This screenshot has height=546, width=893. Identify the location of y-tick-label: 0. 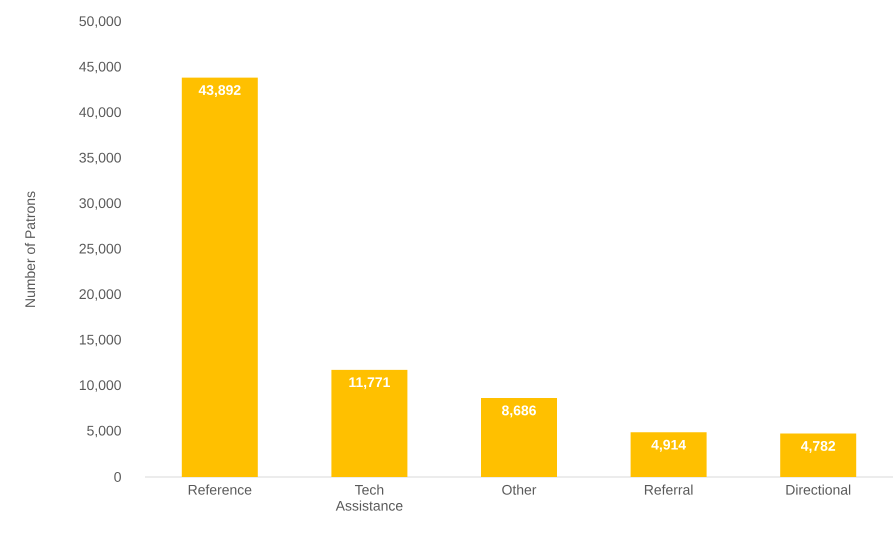
(117, 477).